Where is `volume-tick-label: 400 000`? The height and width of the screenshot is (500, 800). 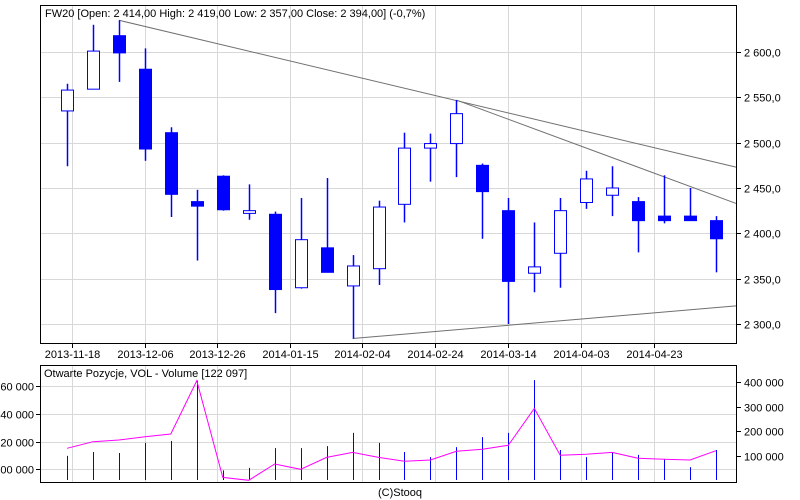 volume-tick-label: 400 000 is located at coordinates (764, 384).